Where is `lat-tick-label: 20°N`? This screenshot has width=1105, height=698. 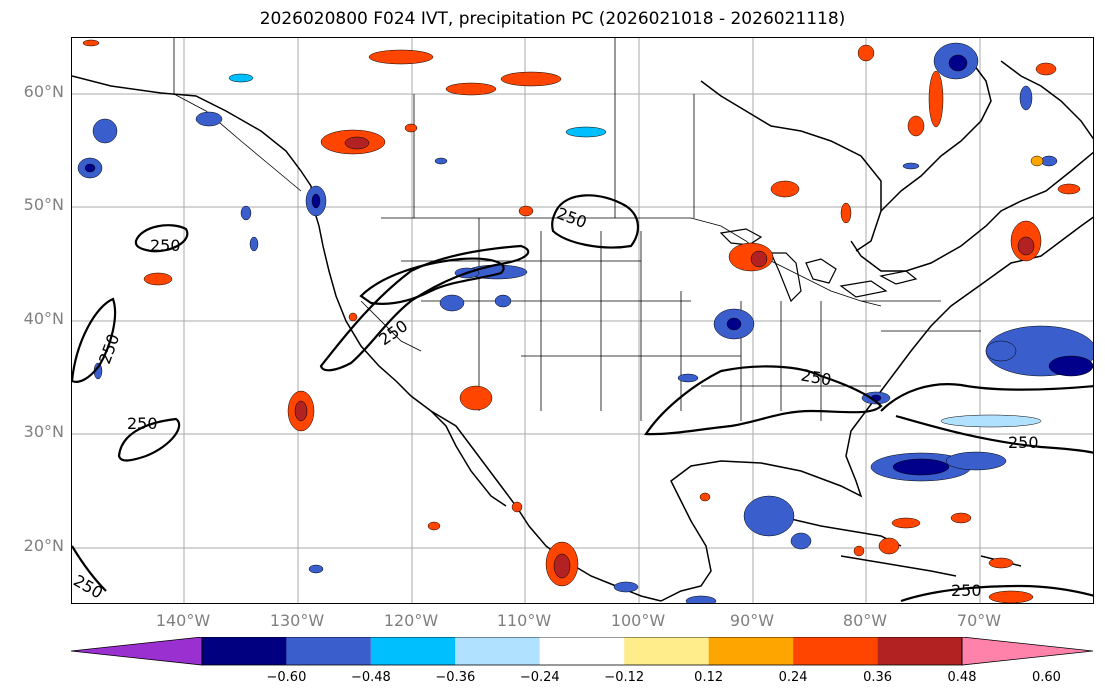
lat-tick-label: 20°N is located at coordinates (43, 545).